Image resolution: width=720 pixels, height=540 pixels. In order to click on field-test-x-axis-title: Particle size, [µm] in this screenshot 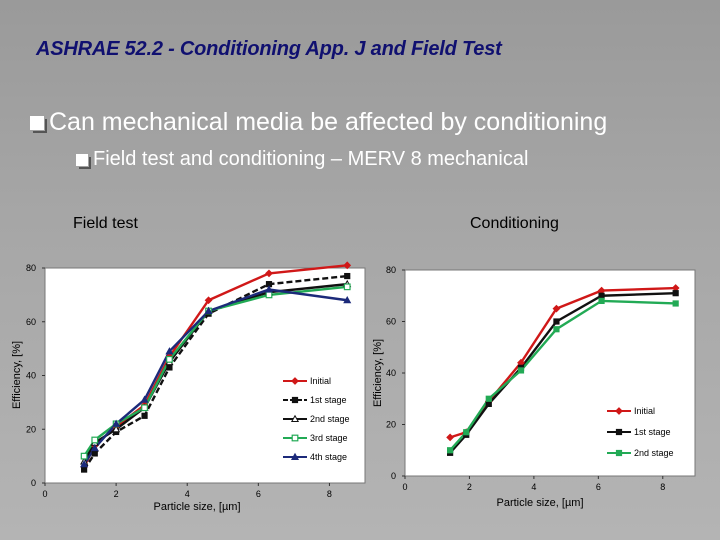, I will do `click(196, 507)`.